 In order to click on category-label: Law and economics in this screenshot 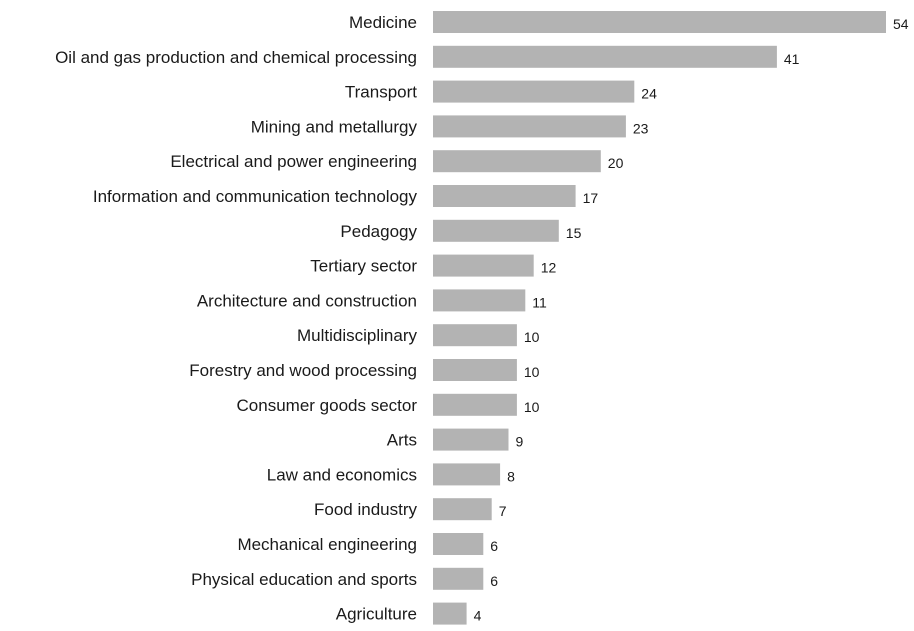, I will do `click(342, 474)`.